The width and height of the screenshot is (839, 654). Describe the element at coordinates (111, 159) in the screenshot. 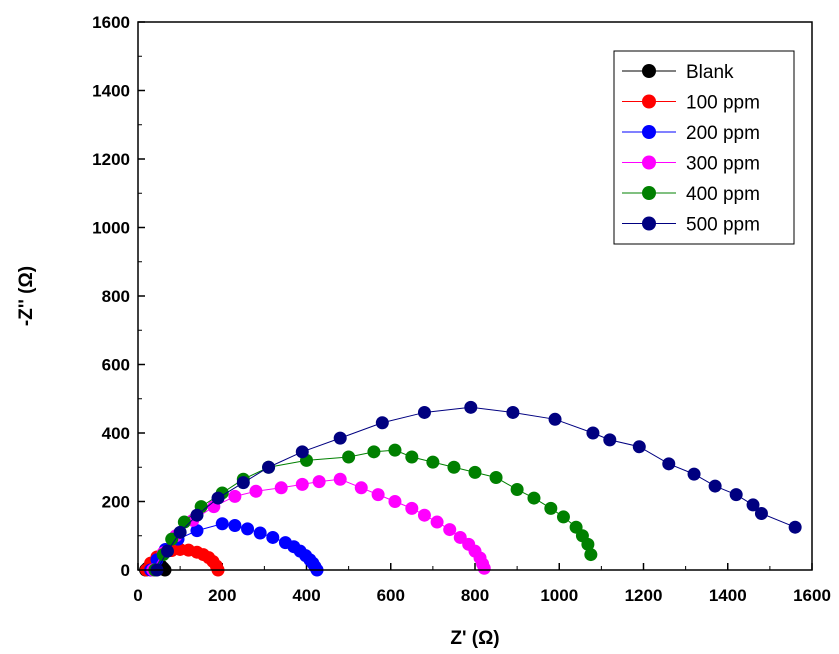

I see `y-tick-label: 1200` at that location.